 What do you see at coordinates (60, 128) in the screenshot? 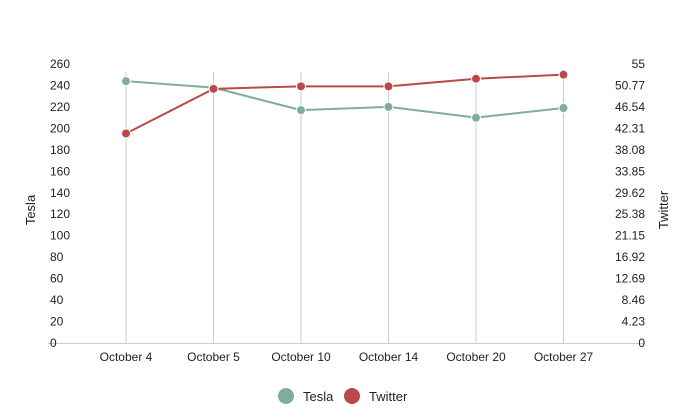
I see `y-tick-label: 200` at bounding box center [60, 128].